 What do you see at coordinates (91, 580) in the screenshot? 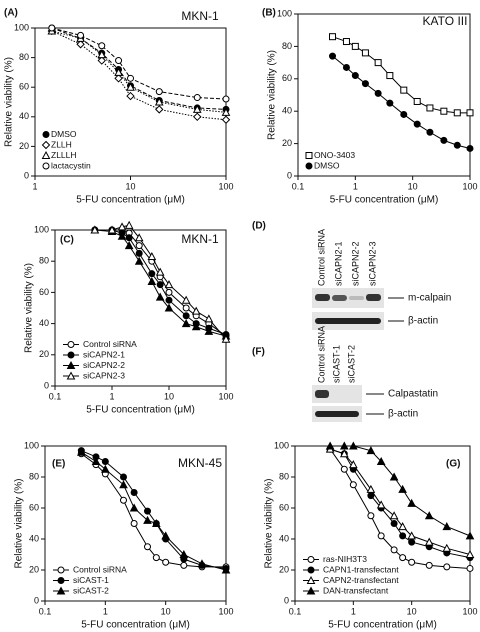
I see `legend-label: siCAST-1` at bounding box center [91, 580].